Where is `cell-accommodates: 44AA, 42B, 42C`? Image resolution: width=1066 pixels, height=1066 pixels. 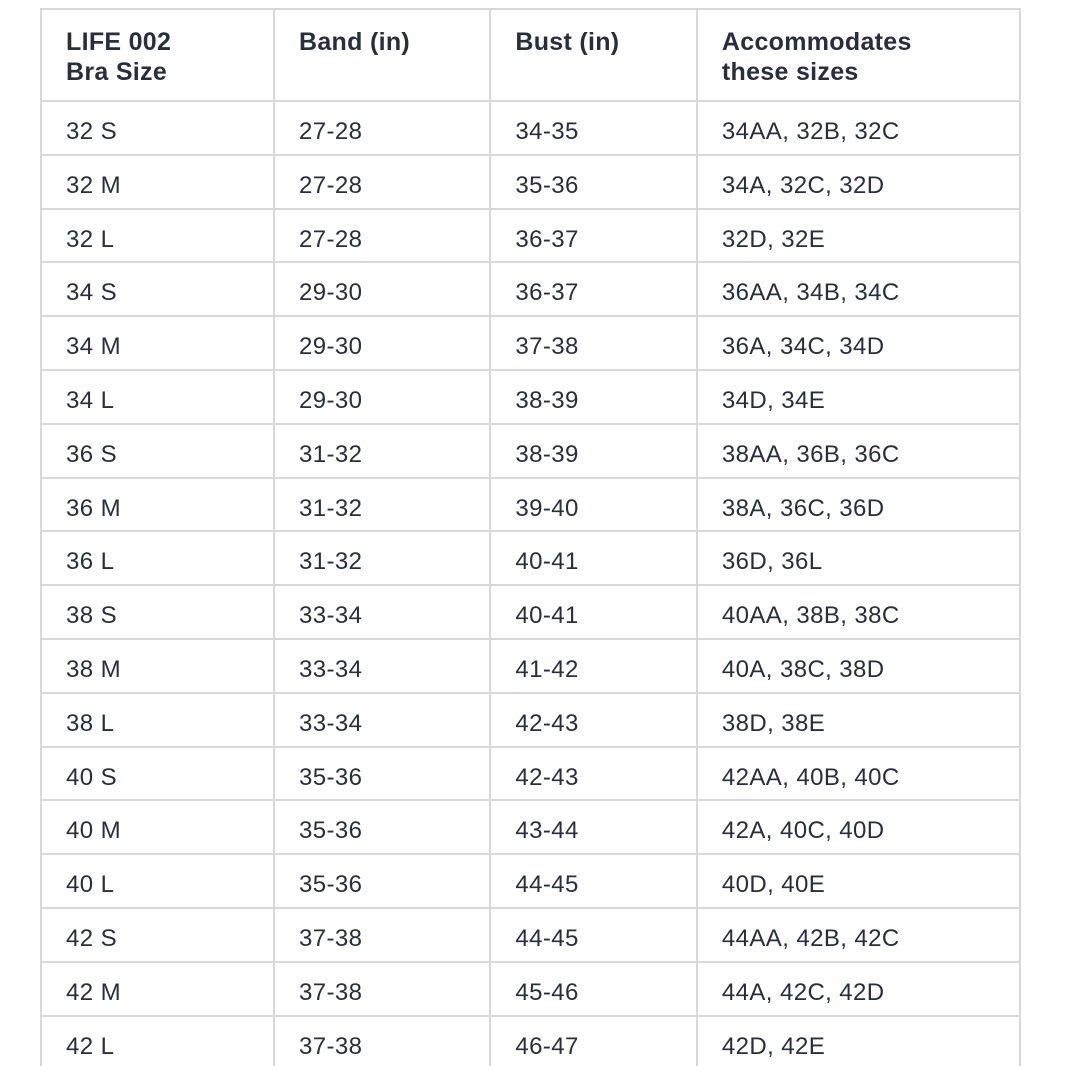 cell-accommodates: 44AA, 42B, 42C is located at coordinates (858, 934).